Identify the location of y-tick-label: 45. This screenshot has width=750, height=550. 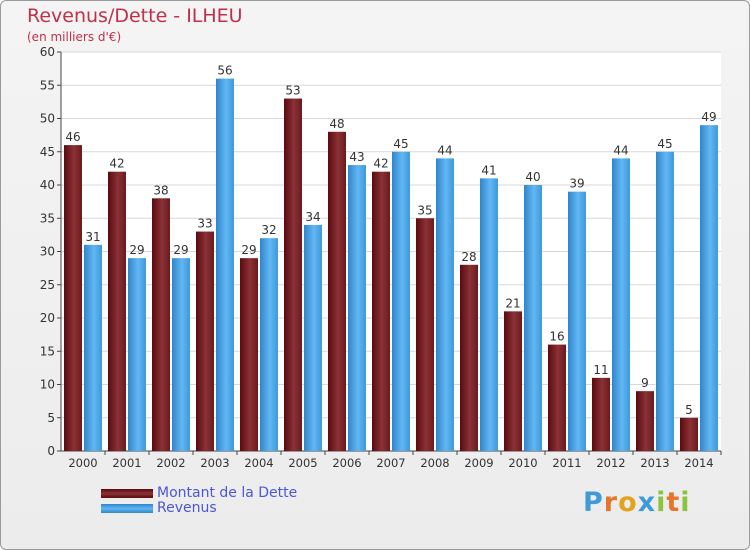
(47, 152).